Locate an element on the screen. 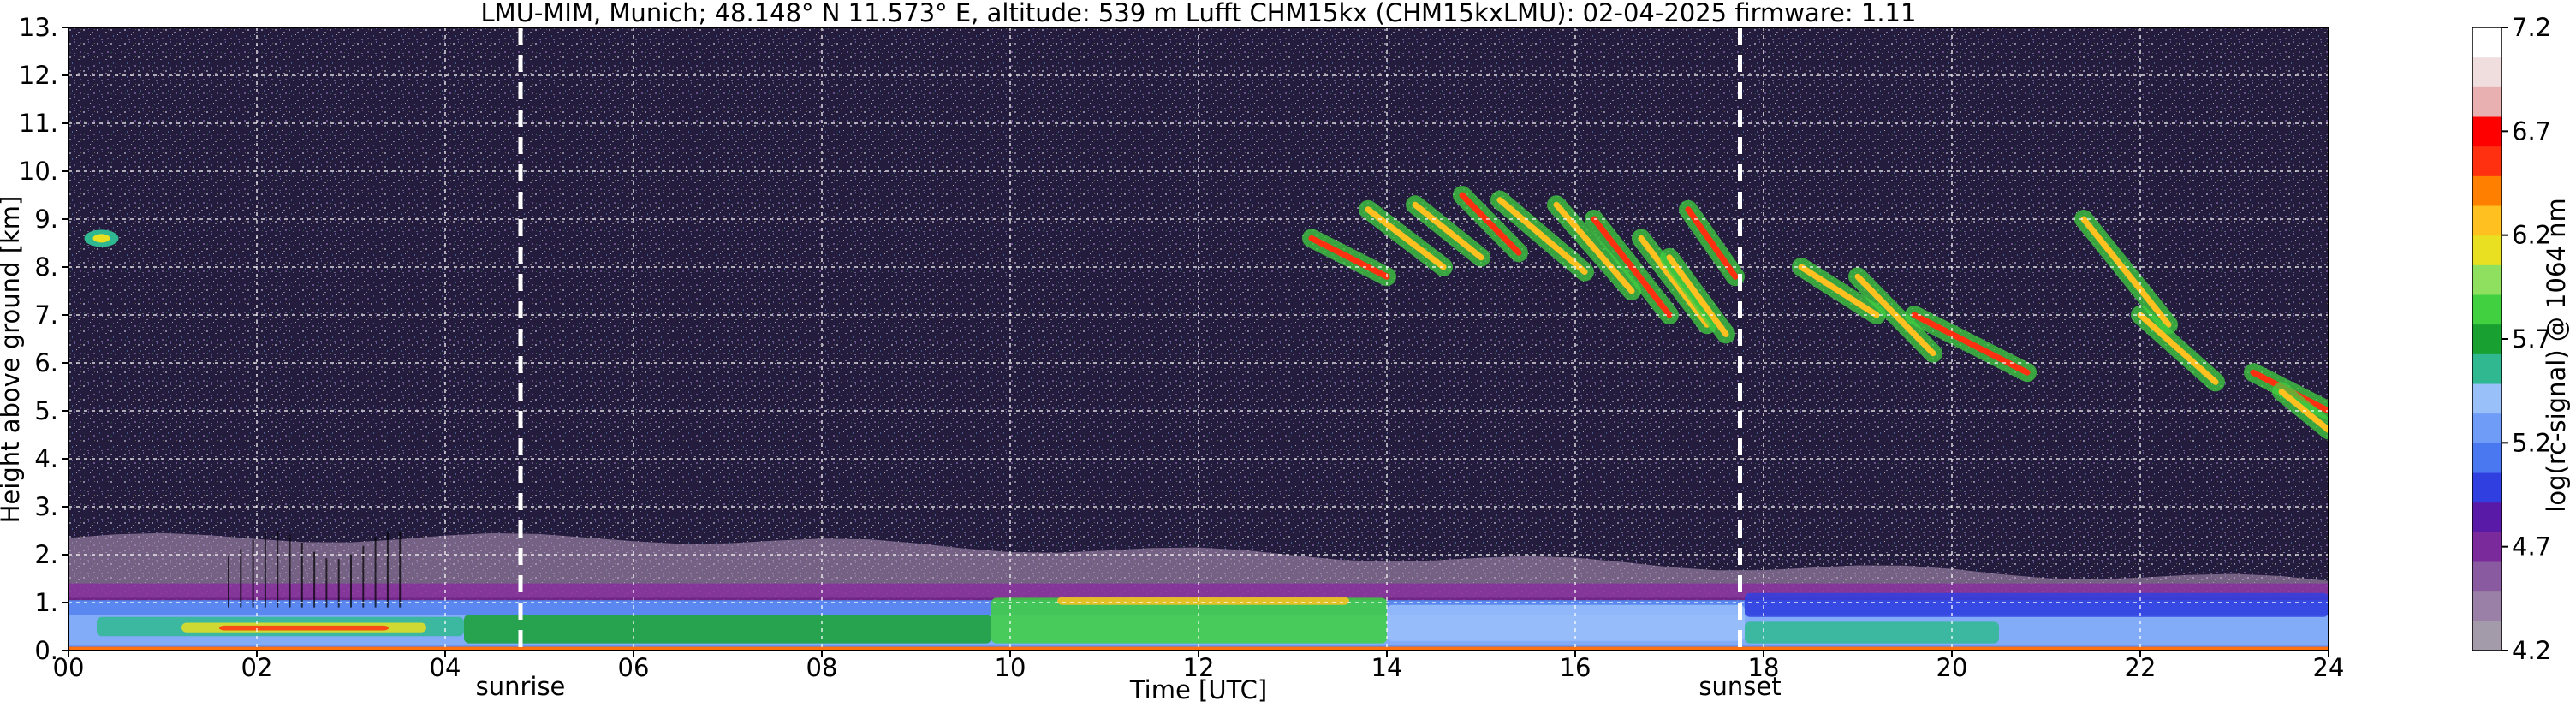 The height and width of the screenshot is (707, 2576). colorbar: 4.2 4.7 5.2 5.7 6.2 6.7 7.2 is located at coordinates (2511, 339).